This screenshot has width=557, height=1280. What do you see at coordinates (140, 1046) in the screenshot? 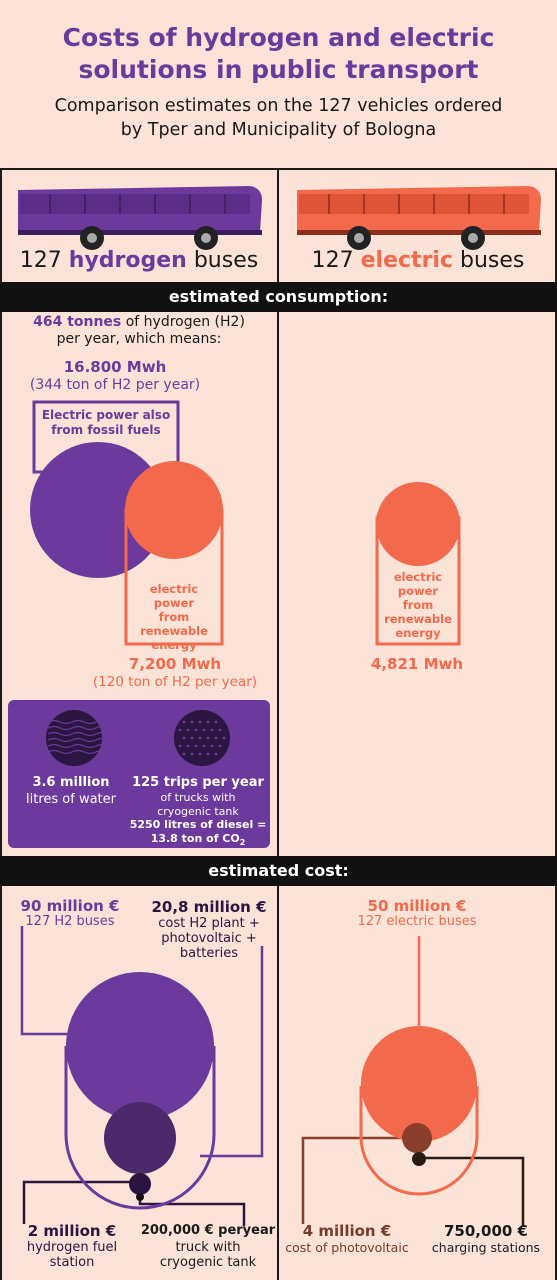
I see `h2-buses-circle` at bounding box center [140, 1046].